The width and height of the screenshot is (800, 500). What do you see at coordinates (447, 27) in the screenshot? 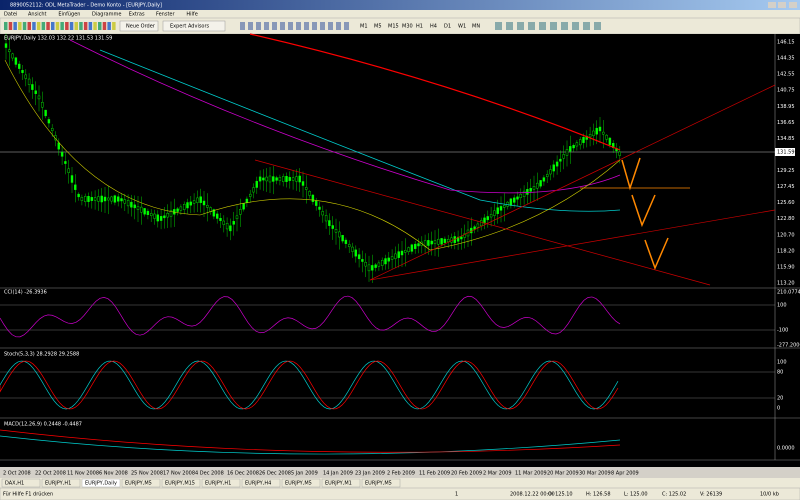
I see `timeframe-button: D1` at bounding box center [447, 27].